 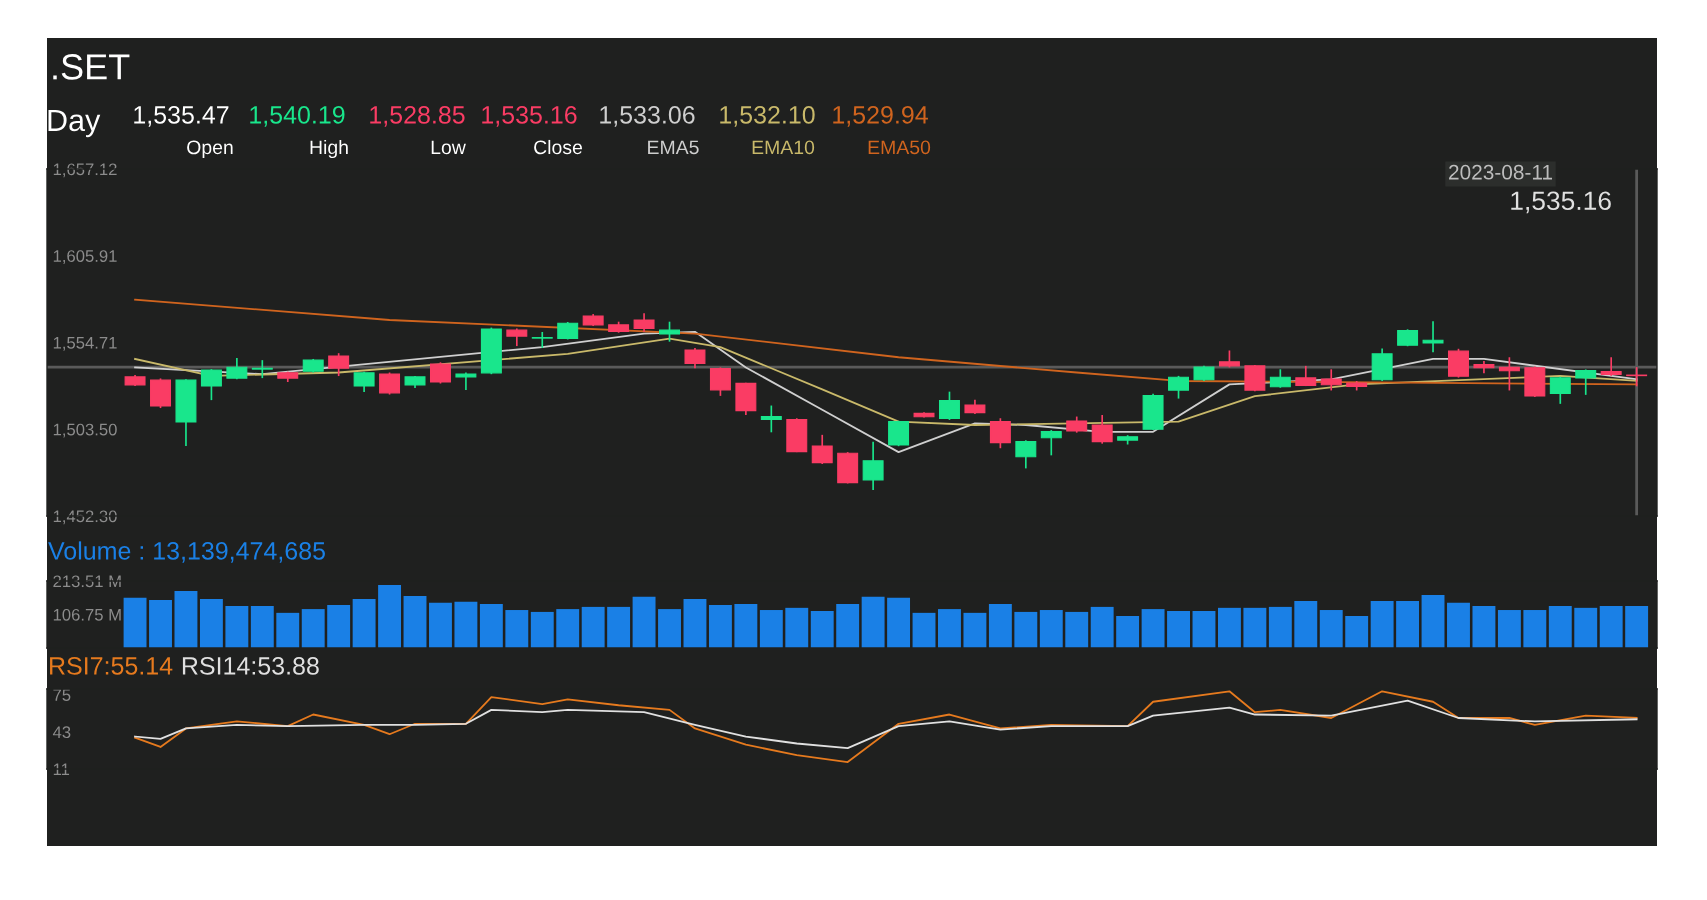 What do you see at coordinates (62, 695) in the screenshot?
I see `y-tick-label: 75` at bounding box center [62, 695].